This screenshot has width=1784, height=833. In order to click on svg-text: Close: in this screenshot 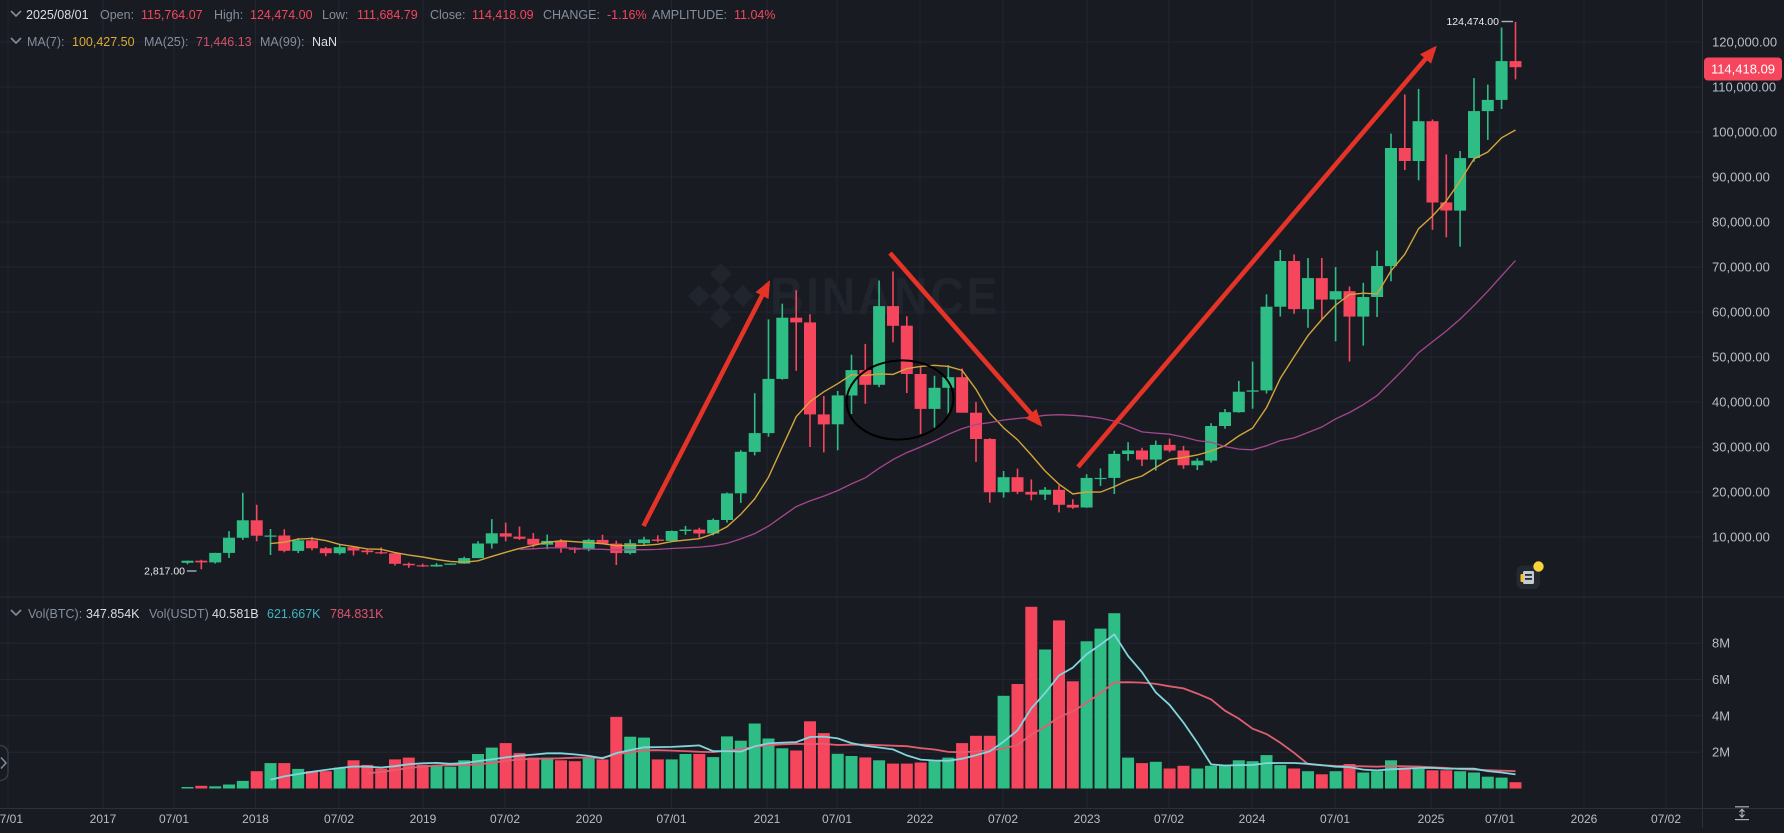, I will do `click(447, 15)`.